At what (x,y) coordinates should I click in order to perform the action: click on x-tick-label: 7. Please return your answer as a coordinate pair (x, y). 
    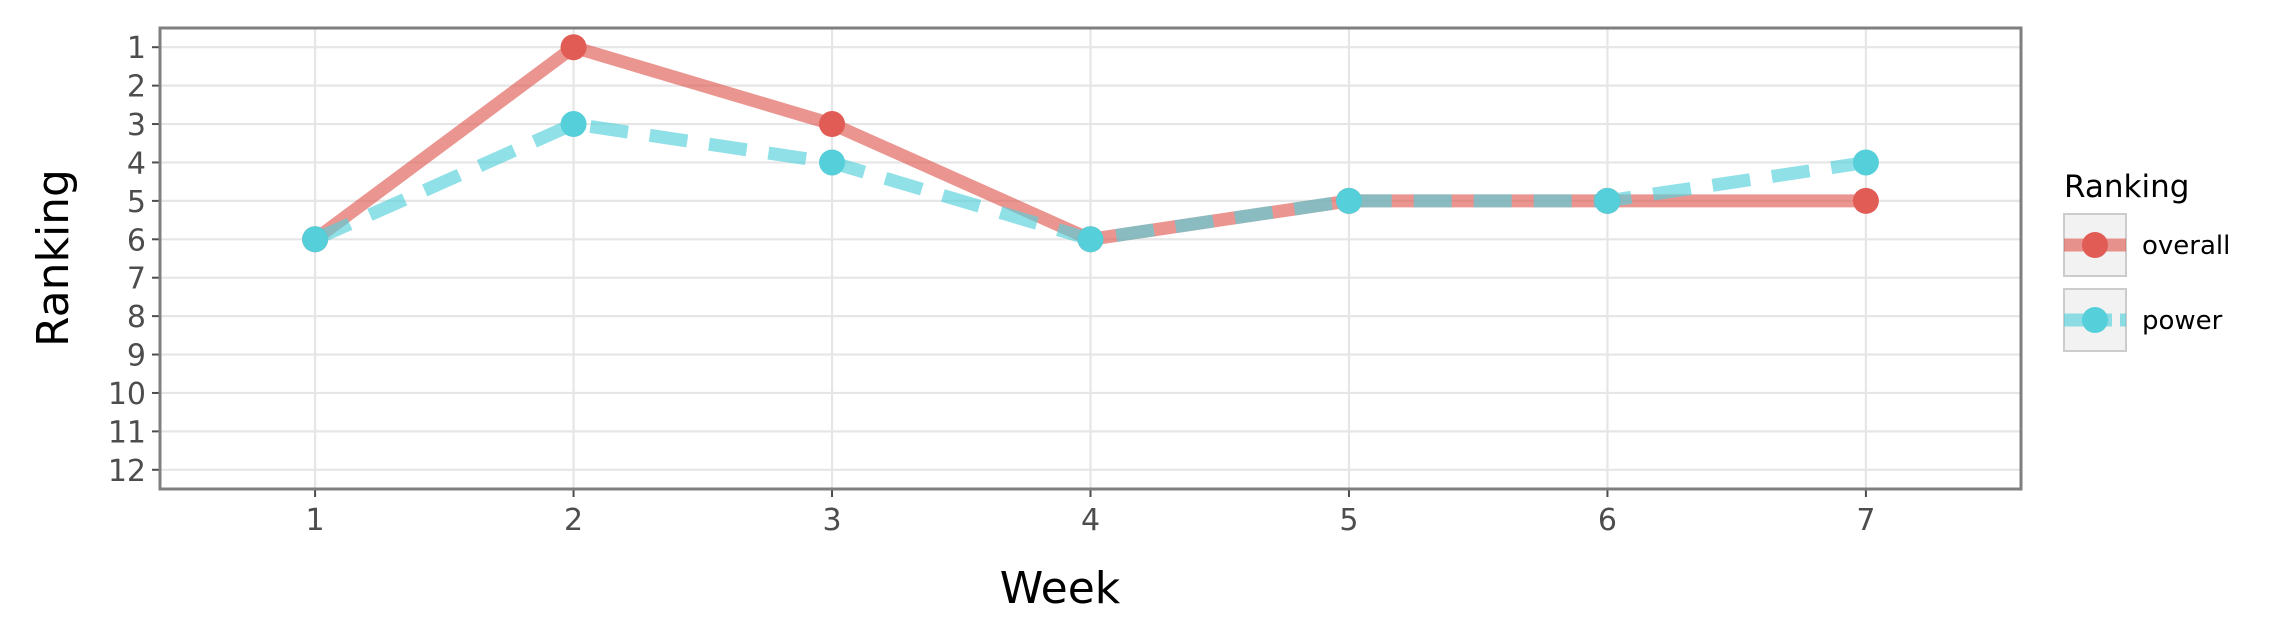
    Looking at the image, I should click on (1865, 520).